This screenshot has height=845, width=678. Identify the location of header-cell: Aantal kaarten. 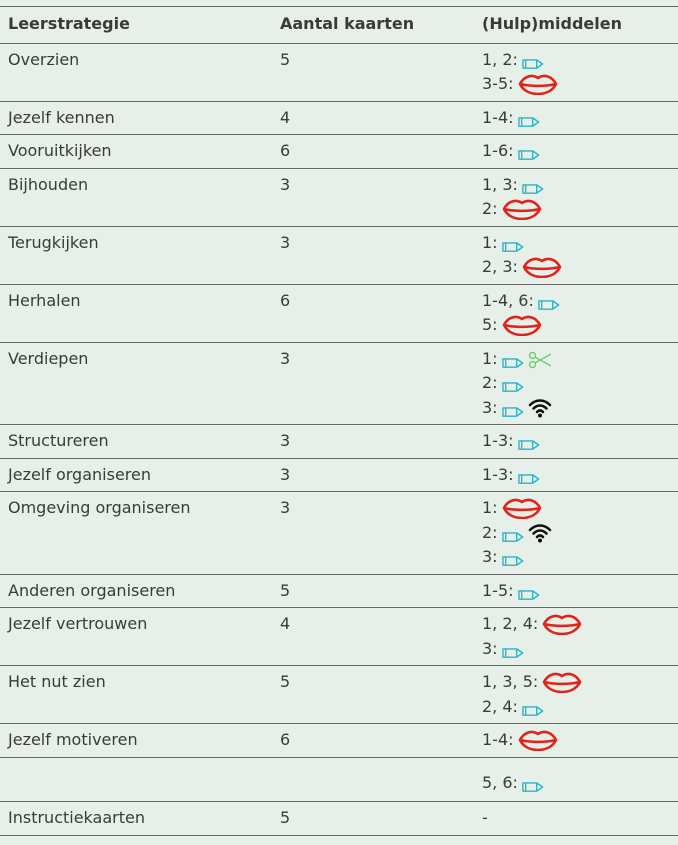
(381, 25).